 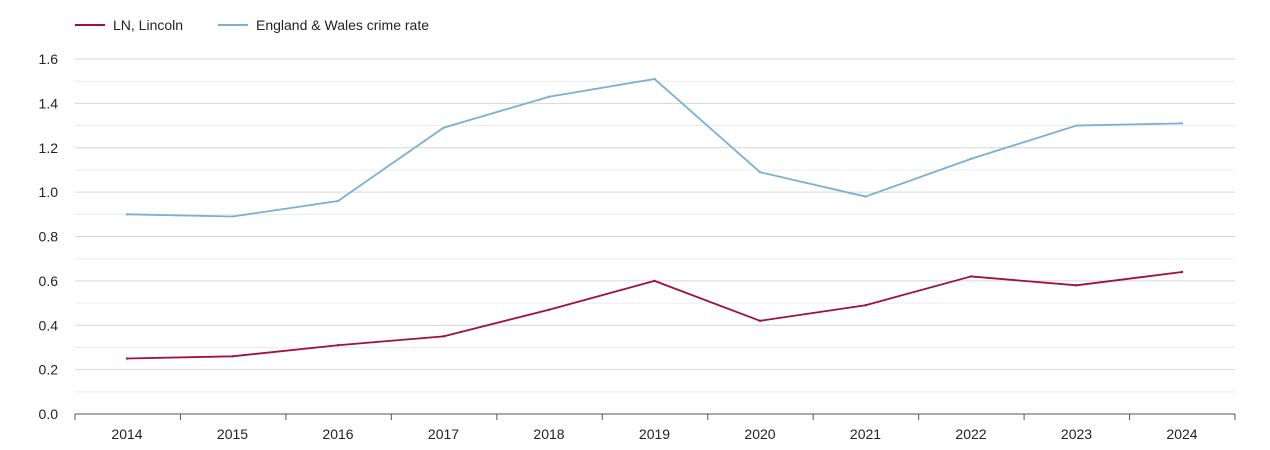 I want to click on x-tick-label: 2019, so click(x=654, y=434).